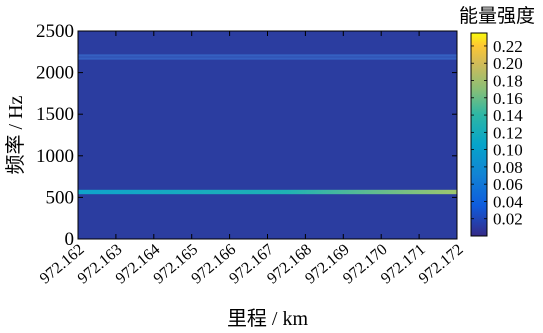 The height and width of the screenshot is (333, 543). What do you see at coordinates (508, 63) in the screenshot?
I see `colorbar-tick-label: 0.20` at bounding box center [508, 63].